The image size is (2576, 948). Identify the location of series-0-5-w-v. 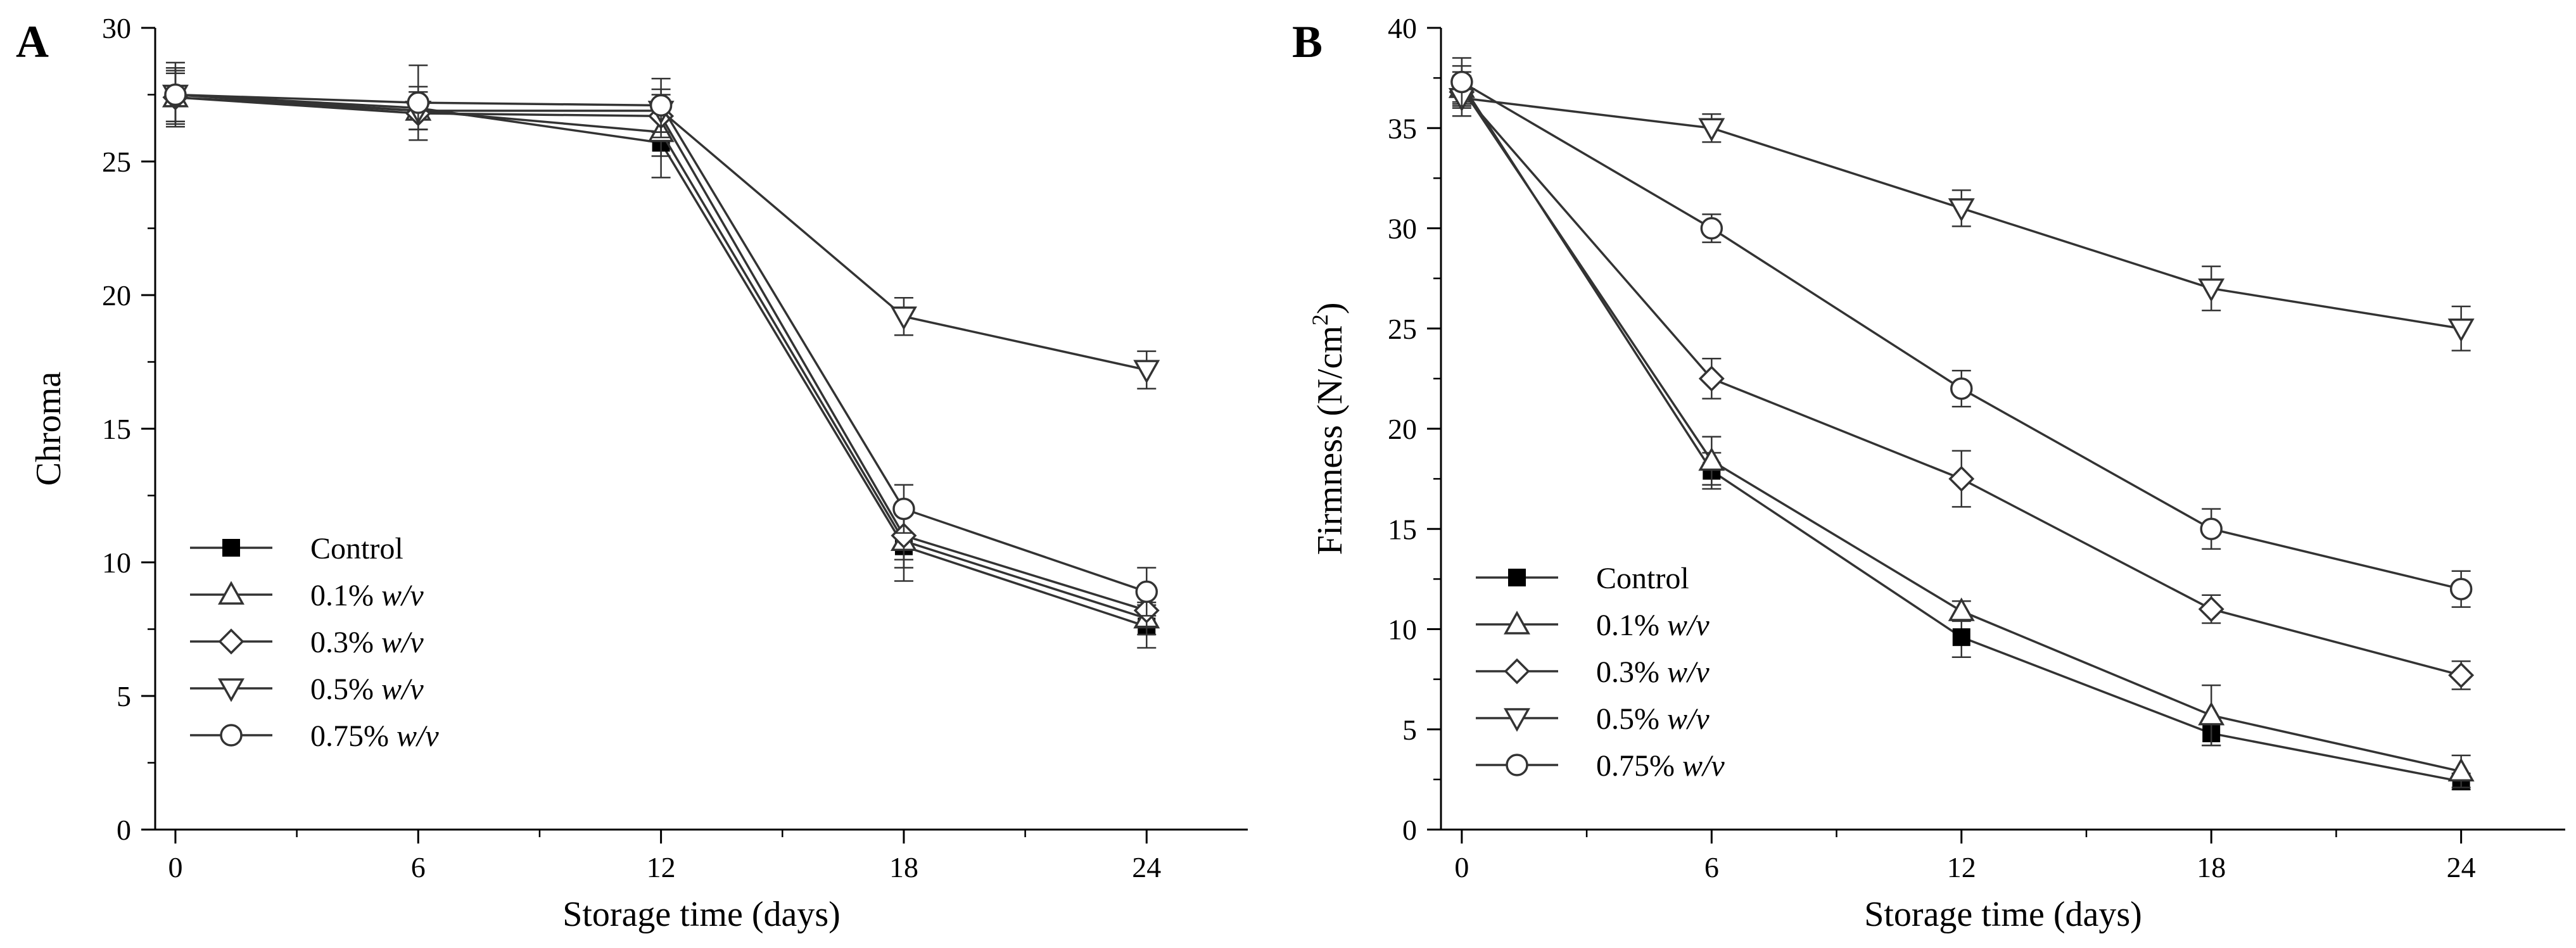
(1961, 215).